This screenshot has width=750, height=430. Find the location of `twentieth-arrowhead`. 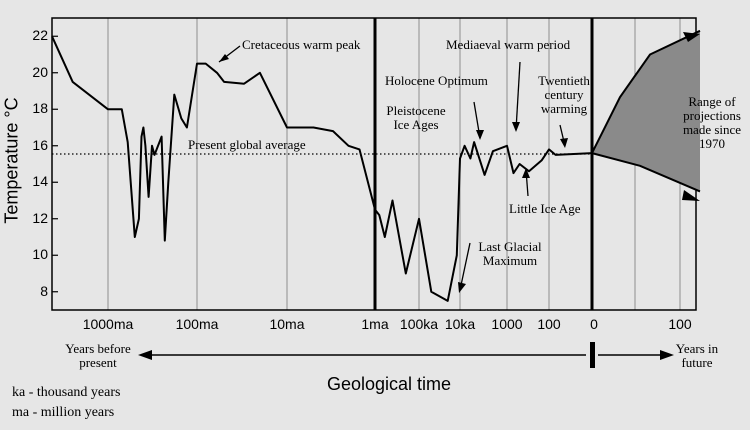

twentieth-arrowhead is located at coordinates (564, 143).